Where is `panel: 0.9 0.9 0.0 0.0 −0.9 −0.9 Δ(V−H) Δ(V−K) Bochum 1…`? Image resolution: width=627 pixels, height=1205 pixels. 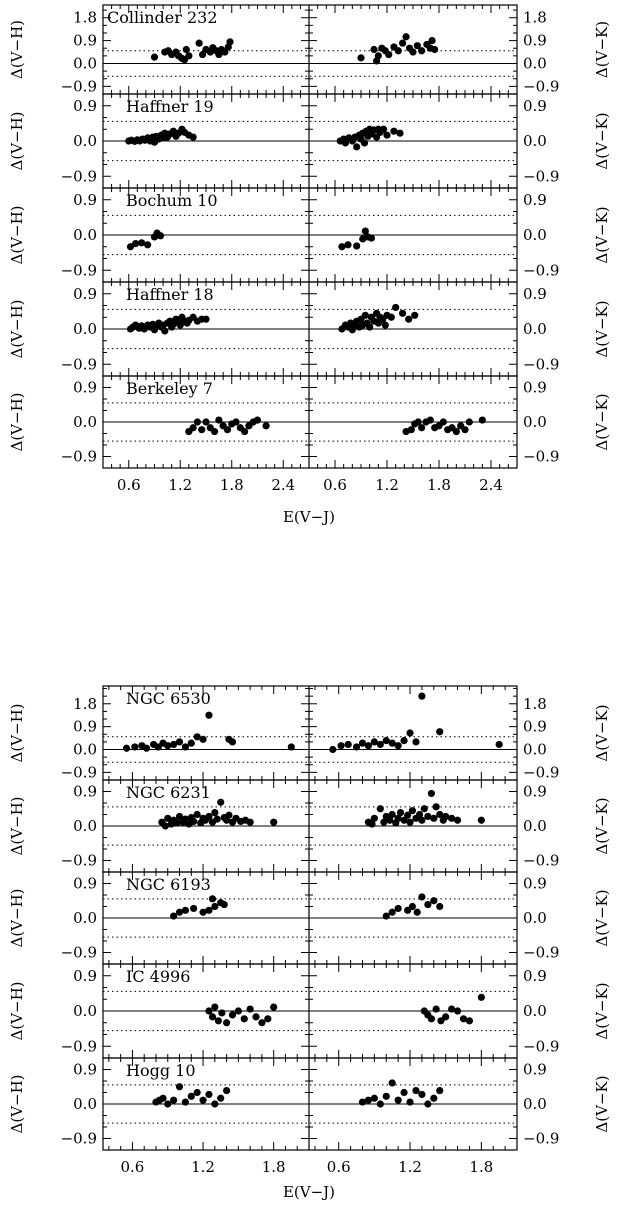
panel: 0.9 0.9 0.0 0.0 −0.9 −0.9 Δ(V−H) Δ(V−K) Bochum 1… is located at coordinates (309, 235).